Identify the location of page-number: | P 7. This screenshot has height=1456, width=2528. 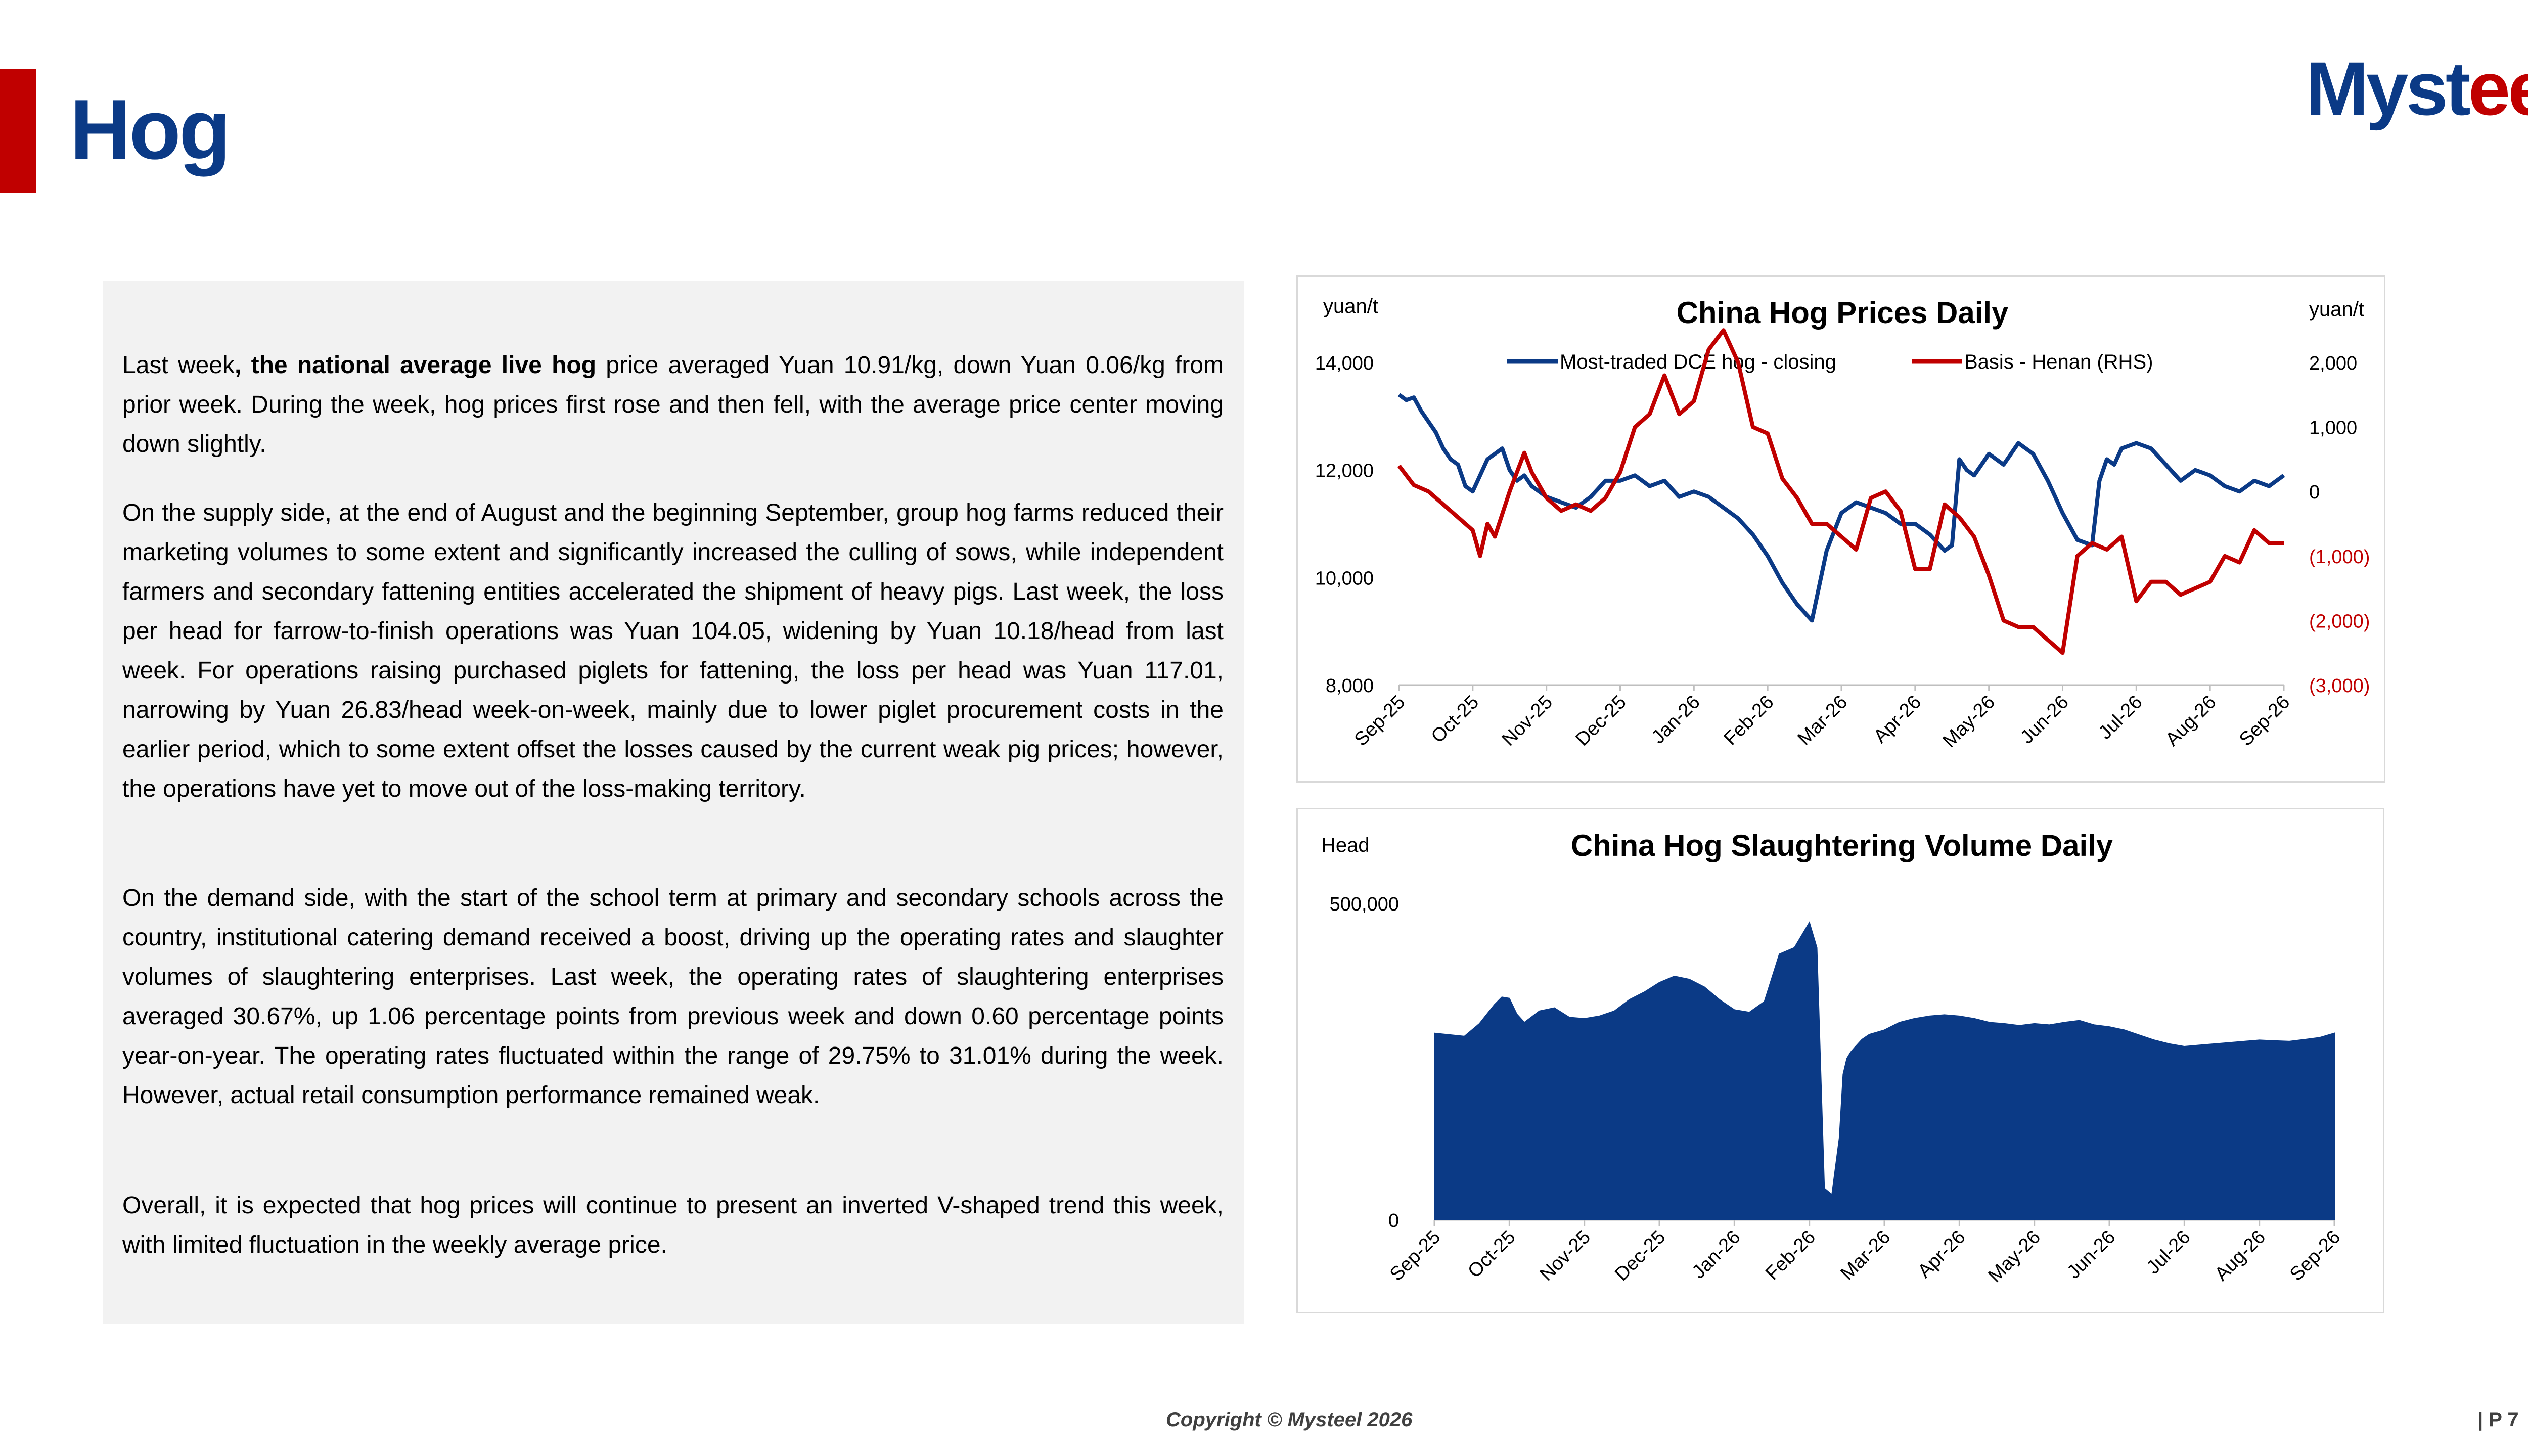
(2498, 1419).